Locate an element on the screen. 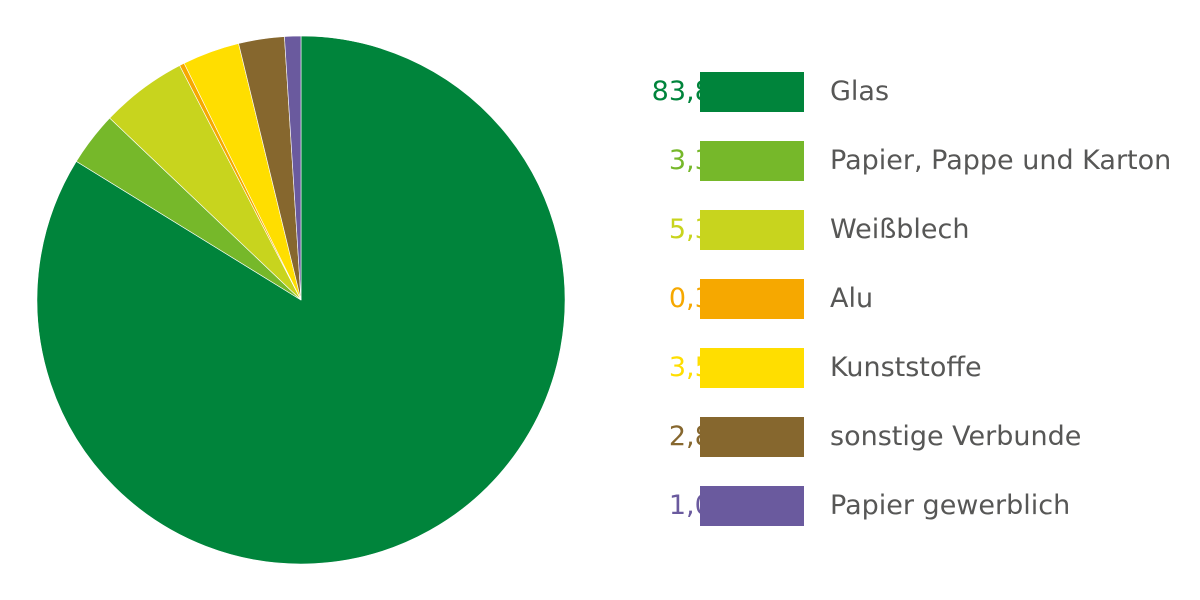 The height and width of the screenshot is (600, 1200). legend-item: 83,8 % Glas is located at coordinates (870, 92).